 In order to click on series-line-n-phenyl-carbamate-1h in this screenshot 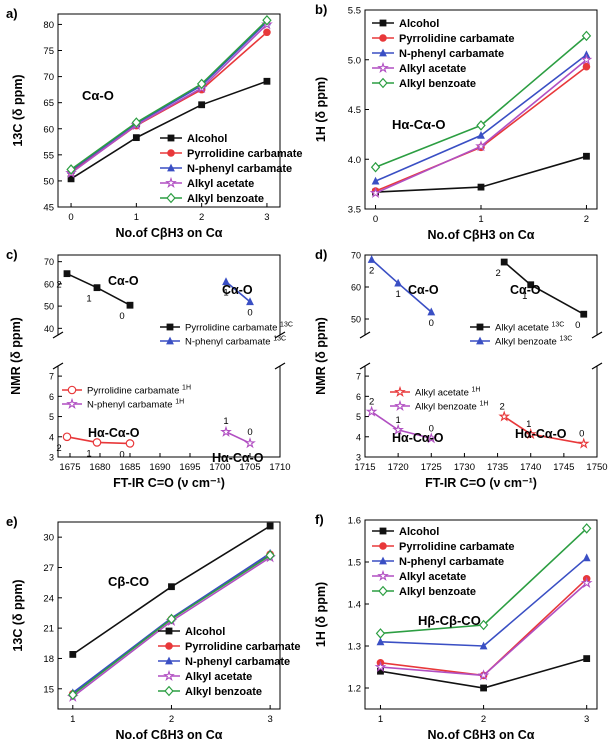, I will do `click(238, 437)`.